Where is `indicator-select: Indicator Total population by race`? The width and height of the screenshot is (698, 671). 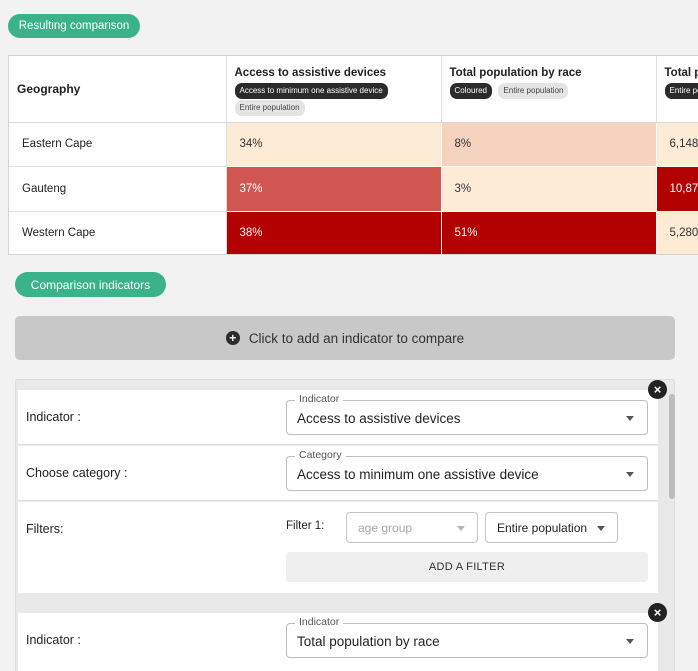 indicator-select: Indicator Total population by race is located at coordinates (467, 637).